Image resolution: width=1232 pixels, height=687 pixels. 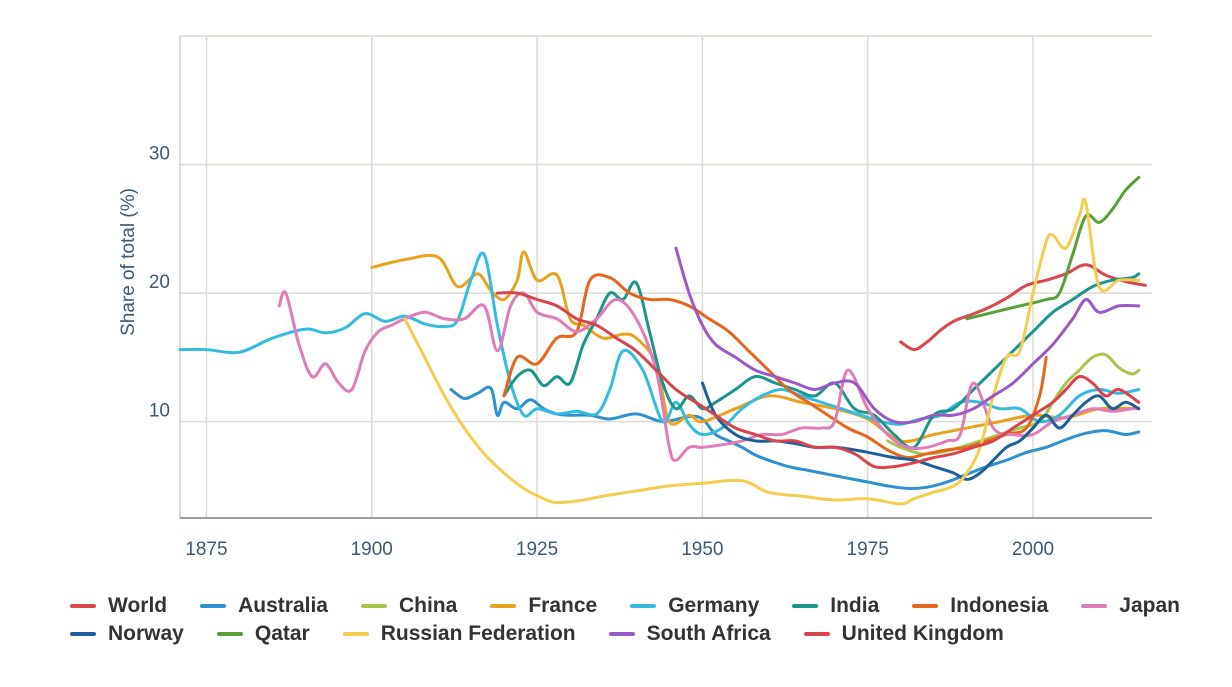 What do you see at coordinates (1033, 549) in the screenshot?
I see `x-tick-label: 2000` at bounding box center [1033, 549].